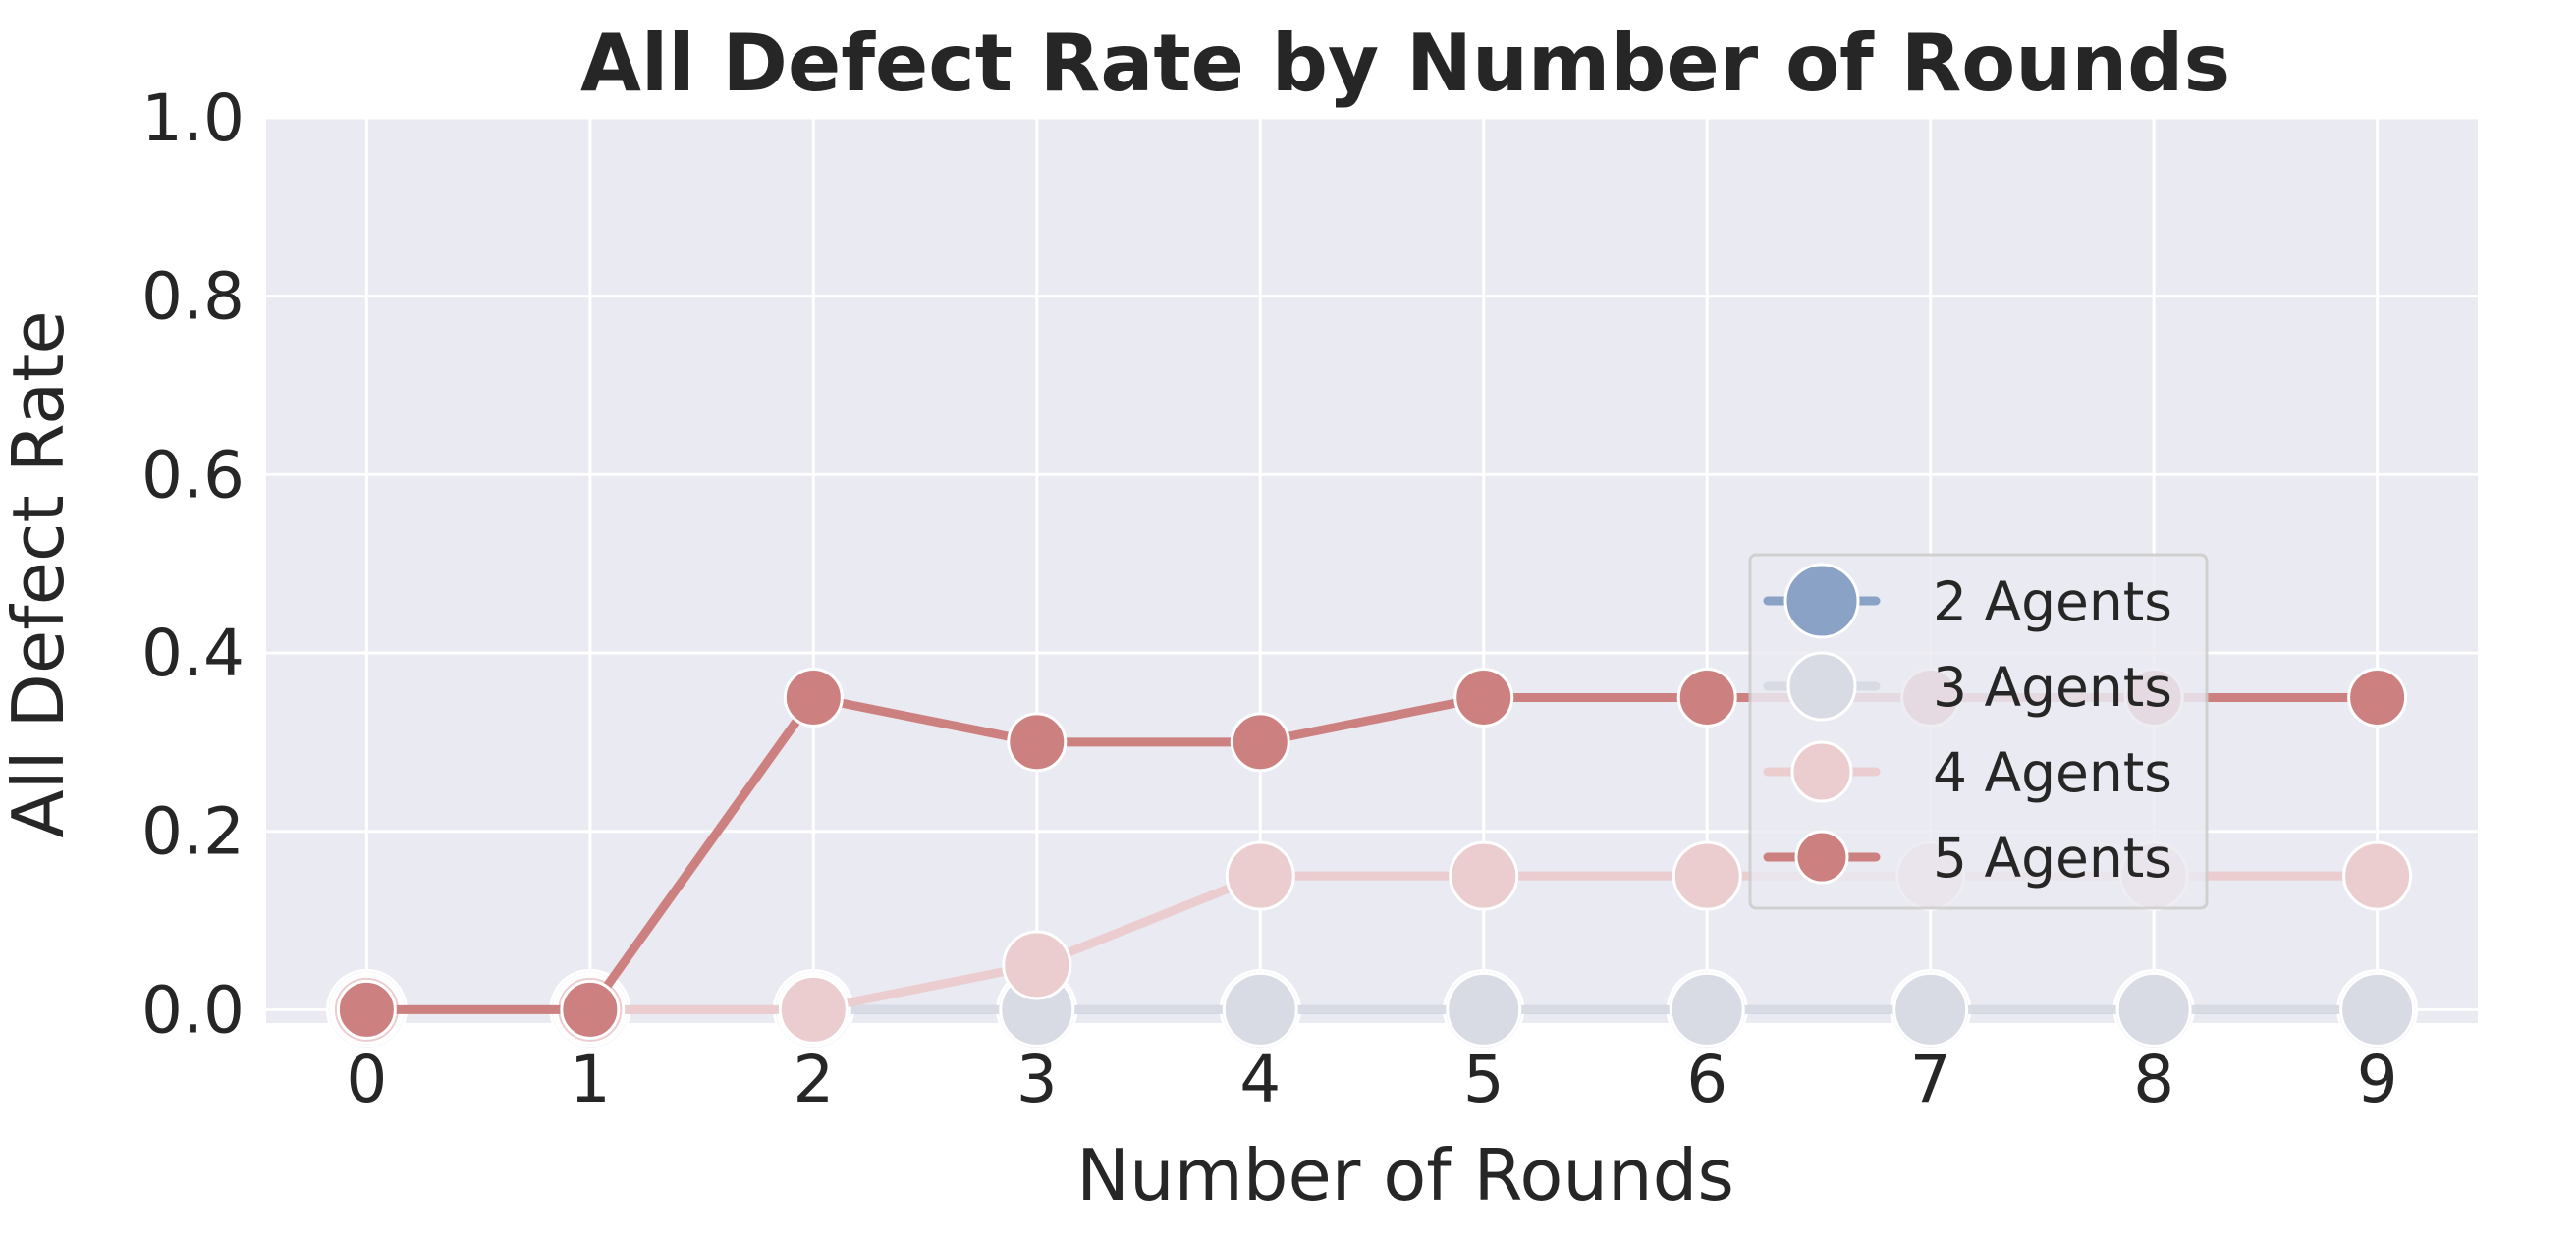  What do you see at coordinates (813, 1080) in the screenshot?
I see `x-tick-label: 2` at bounding box center [813, 1080].